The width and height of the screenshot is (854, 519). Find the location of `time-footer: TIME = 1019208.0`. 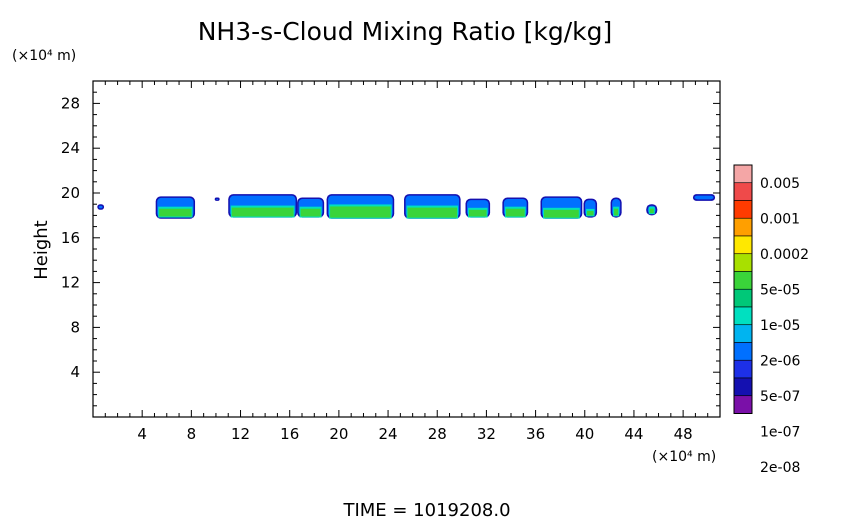

time-footer: TIME = 1019208.0 is located at coordinates (426, 509).